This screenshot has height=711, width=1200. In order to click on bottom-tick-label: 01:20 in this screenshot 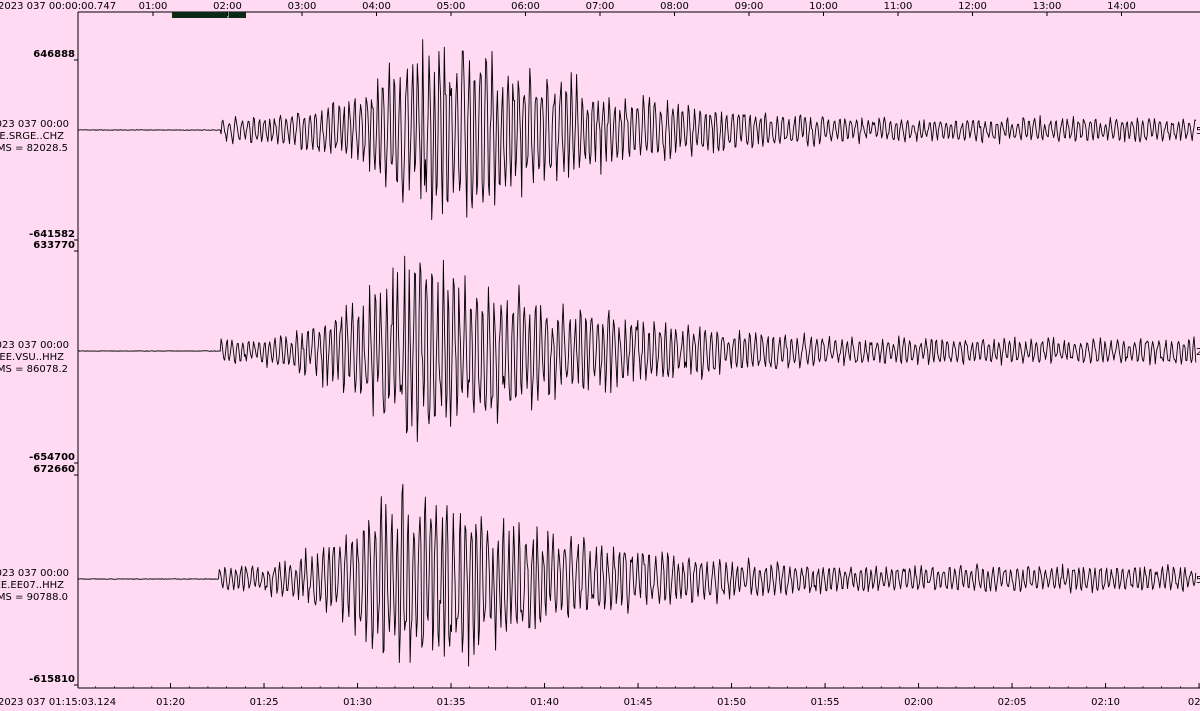, I will do `click(170, 702)`.